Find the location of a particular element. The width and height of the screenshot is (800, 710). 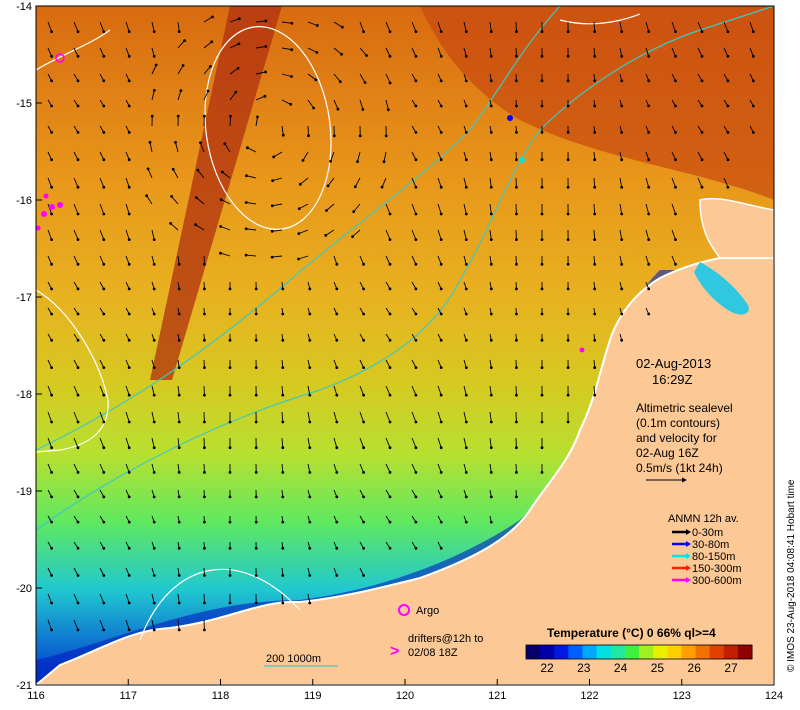

anmn-legend-label: 80-150m is located at coordinates (713, 557).